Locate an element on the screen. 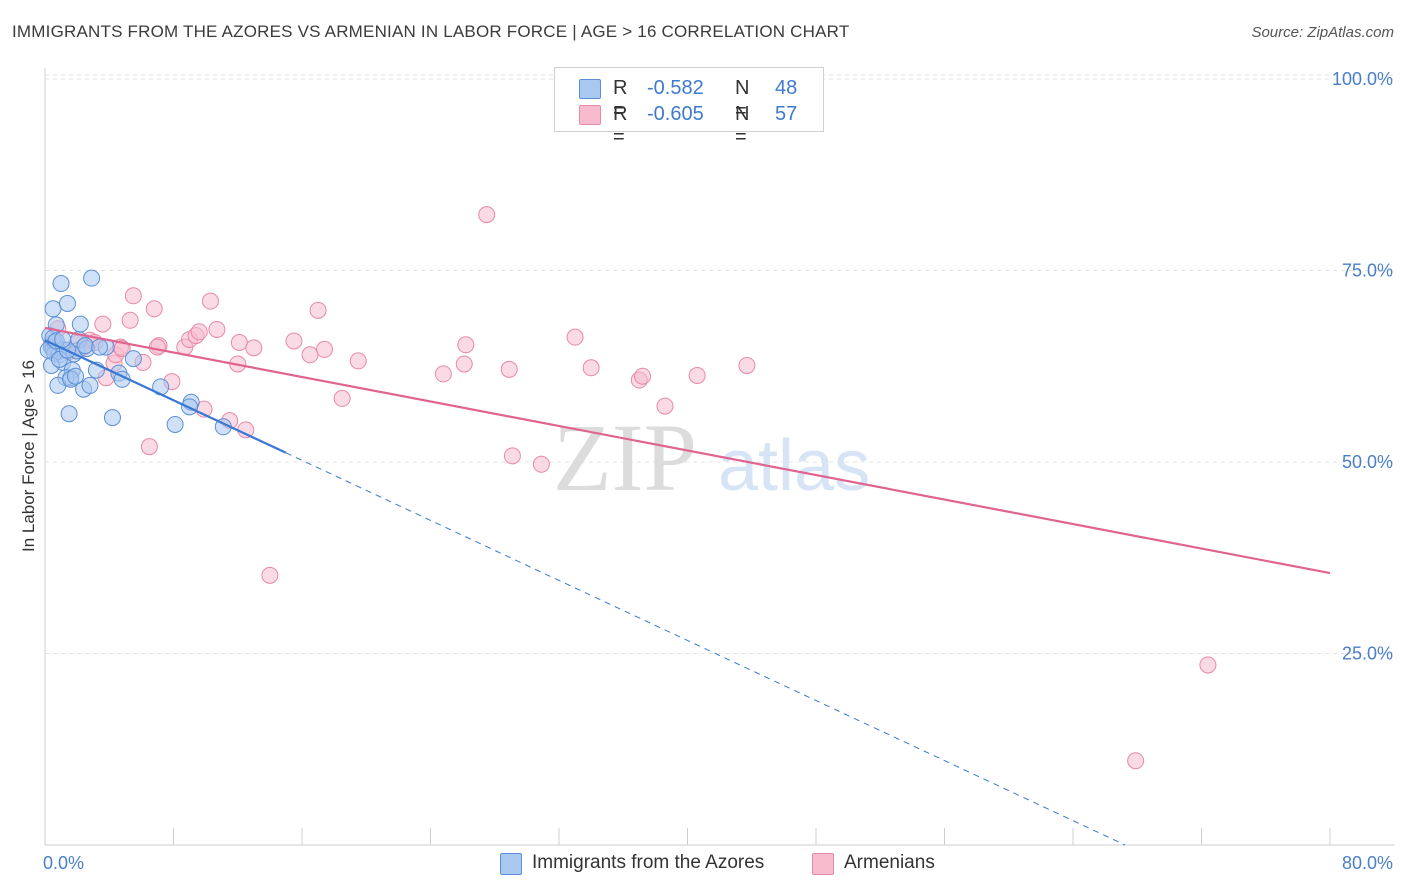  bottom-legend-label-azores: Immigrants from the Azores is located at coordinates (648, 862).